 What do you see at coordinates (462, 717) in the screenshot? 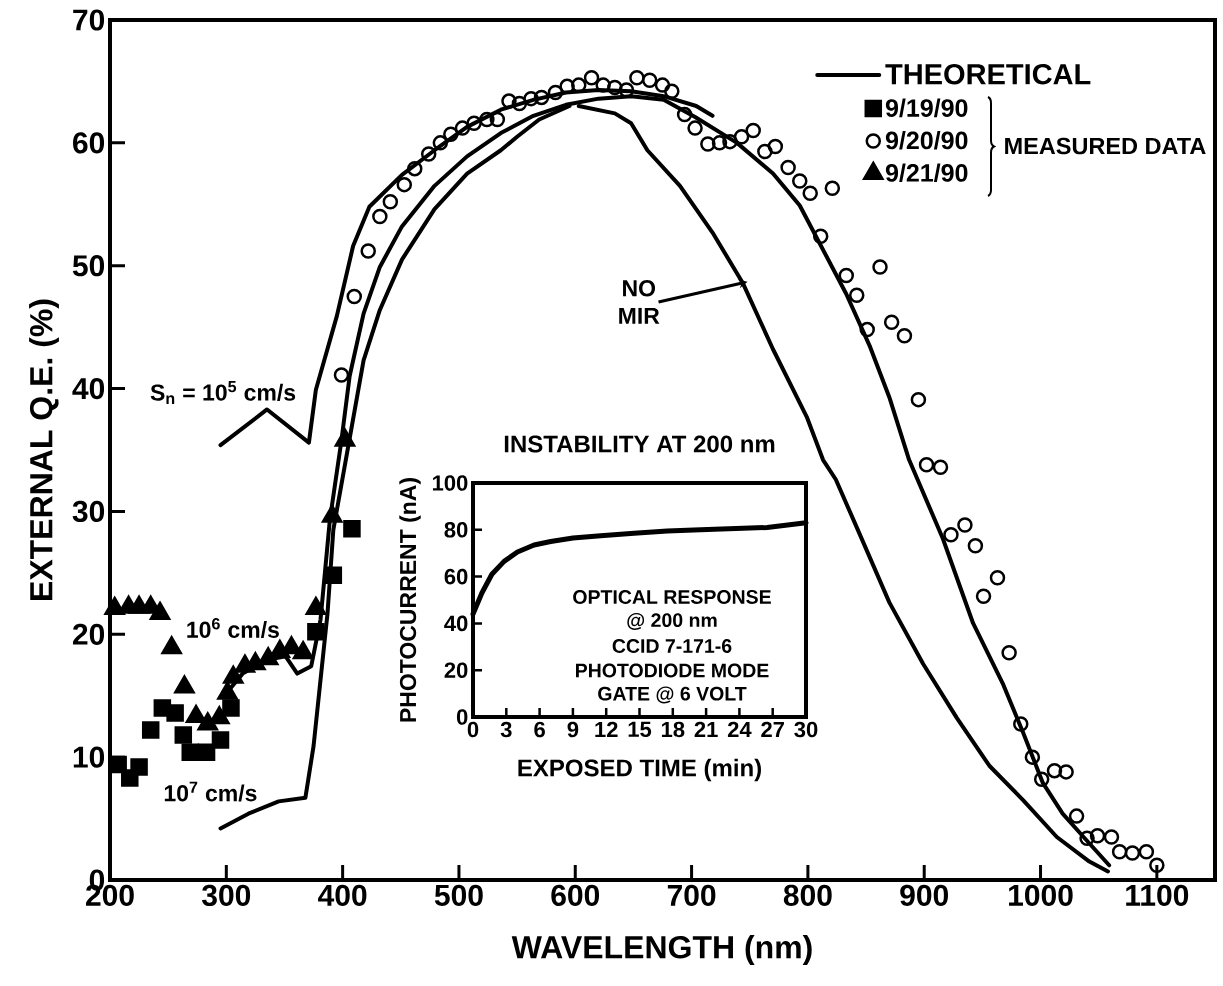
I see `y-tick-label: 0` at bounding box center [462, 717].